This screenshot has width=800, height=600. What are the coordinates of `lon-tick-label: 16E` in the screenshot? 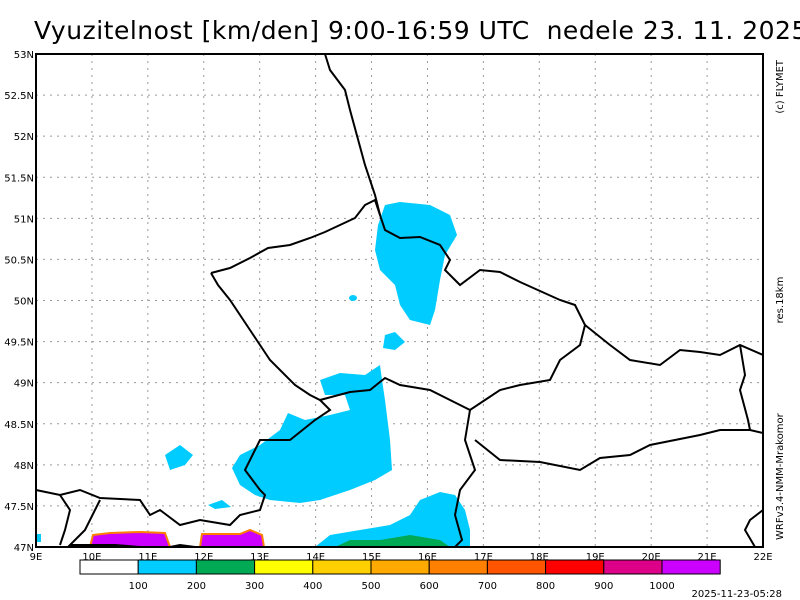 It's located at (427, 557).